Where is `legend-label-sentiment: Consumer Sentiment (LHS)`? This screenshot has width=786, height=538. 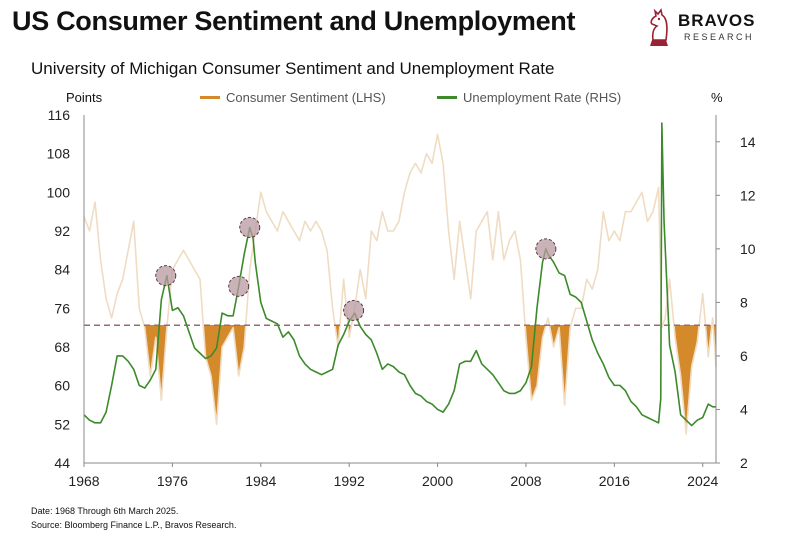 legend-label-sentiment: Consumer Sentiment (LHS) is located at coordinates (306, 97).